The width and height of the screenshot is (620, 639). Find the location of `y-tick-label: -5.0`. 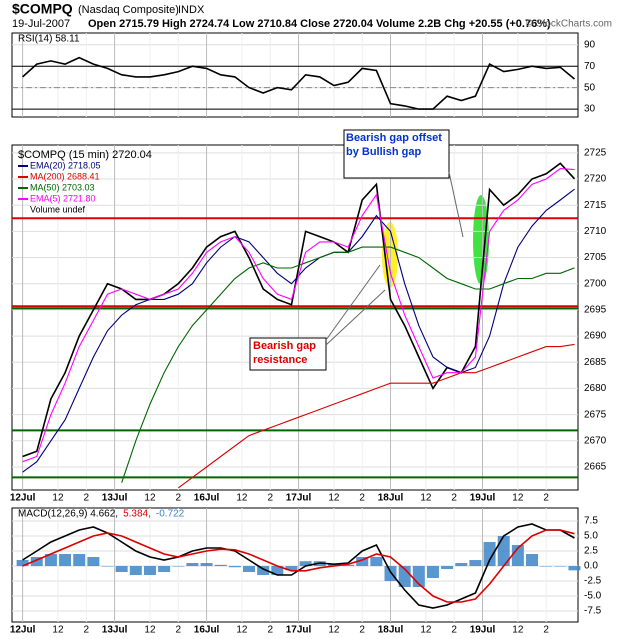

y-tick-label: -5.0 is located at coordinates (593, 596).